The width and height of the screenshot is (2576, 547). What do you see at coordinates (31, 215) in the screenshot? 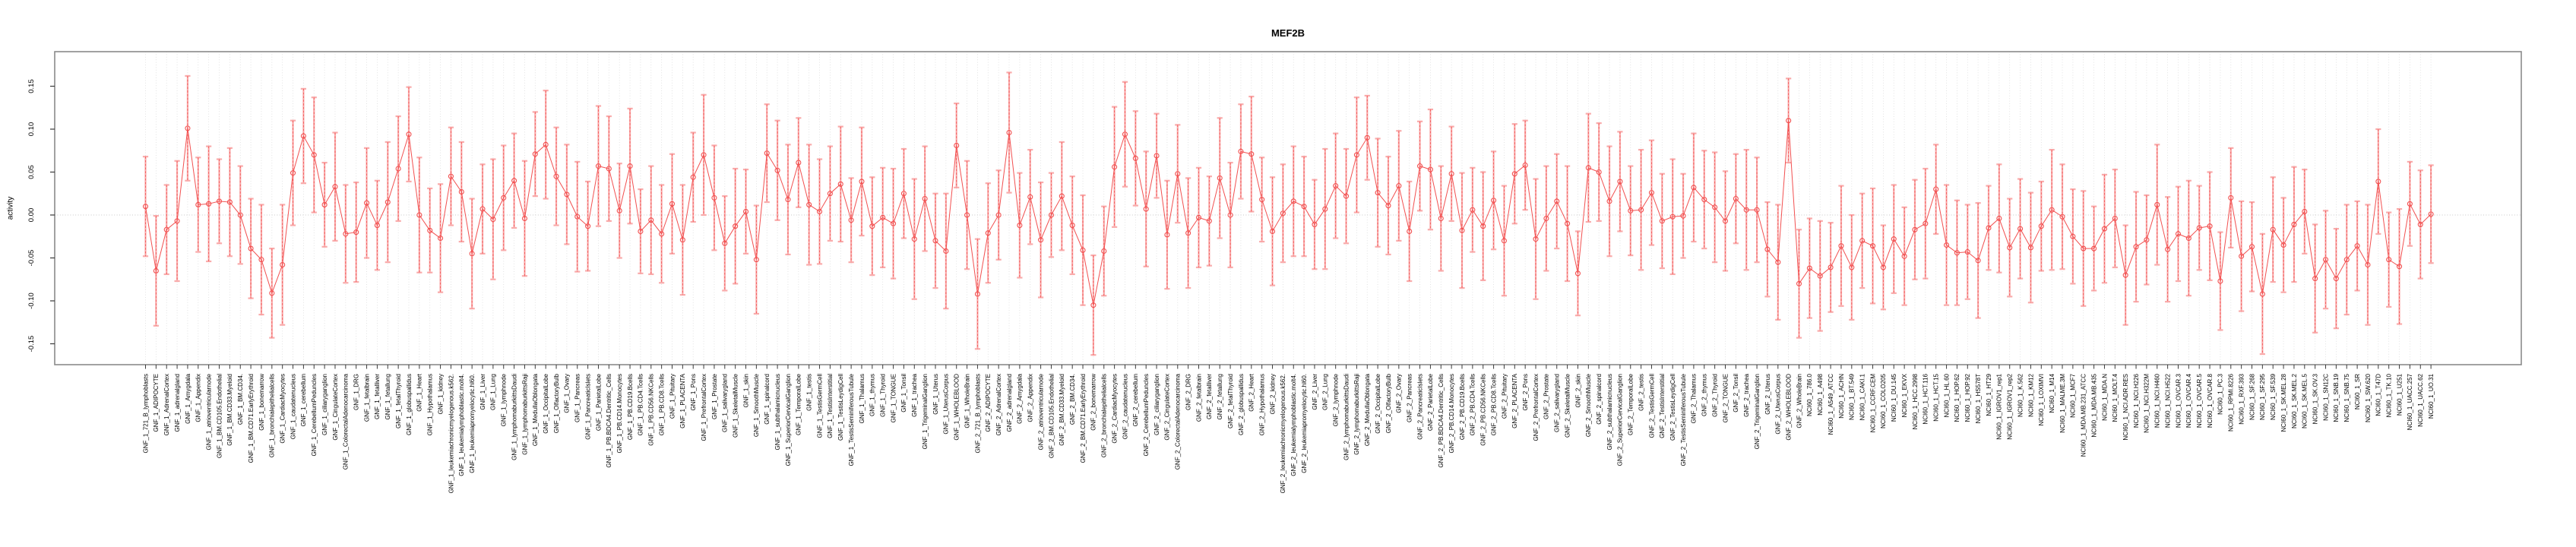
I see `y-tick-label: 0.00` at bounding box center [31, 215].